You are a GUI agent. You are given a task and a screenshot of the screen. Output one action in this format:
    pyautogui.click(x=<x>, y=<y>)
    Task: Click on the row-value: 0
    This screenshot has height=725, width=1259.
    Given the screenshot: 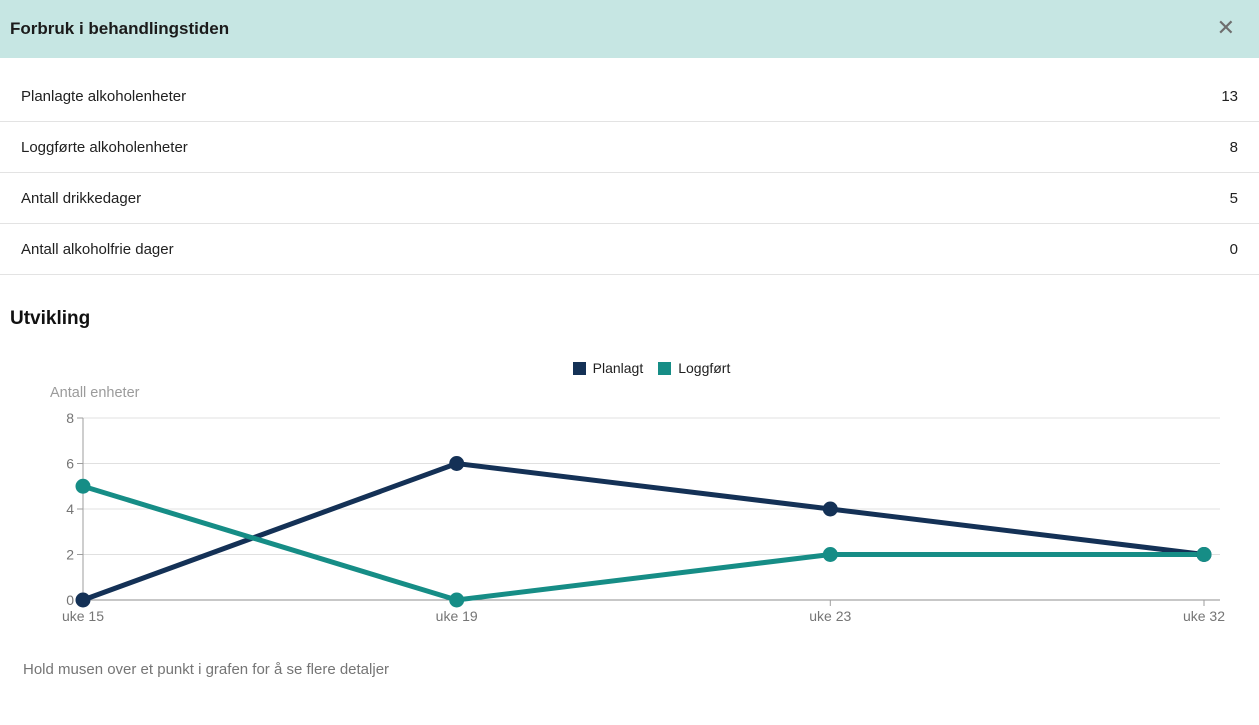 What is the action you would take?
    pyautogui.click(x=1233, y=249)
    